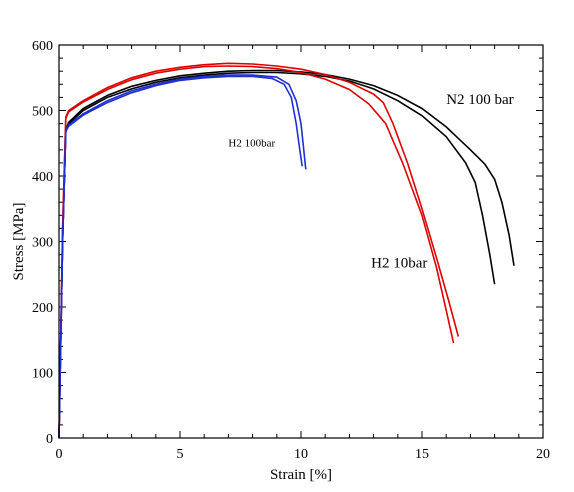 This screenshot has height=492, width=574. Describe the element at coordinates (59, 454) in the screenshot. I see `x-tick-label: 0` at that location.